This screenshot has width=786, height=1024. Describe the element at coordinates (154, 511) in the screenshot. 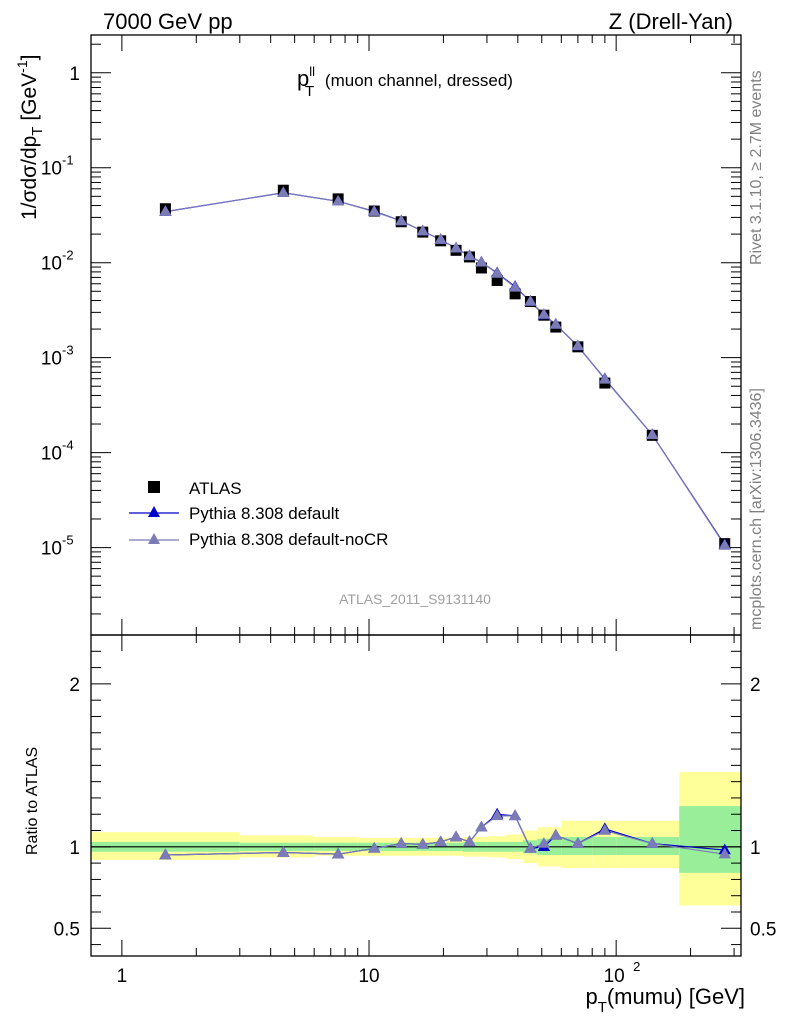

I see `legend-marker-pythia-default` at that location.